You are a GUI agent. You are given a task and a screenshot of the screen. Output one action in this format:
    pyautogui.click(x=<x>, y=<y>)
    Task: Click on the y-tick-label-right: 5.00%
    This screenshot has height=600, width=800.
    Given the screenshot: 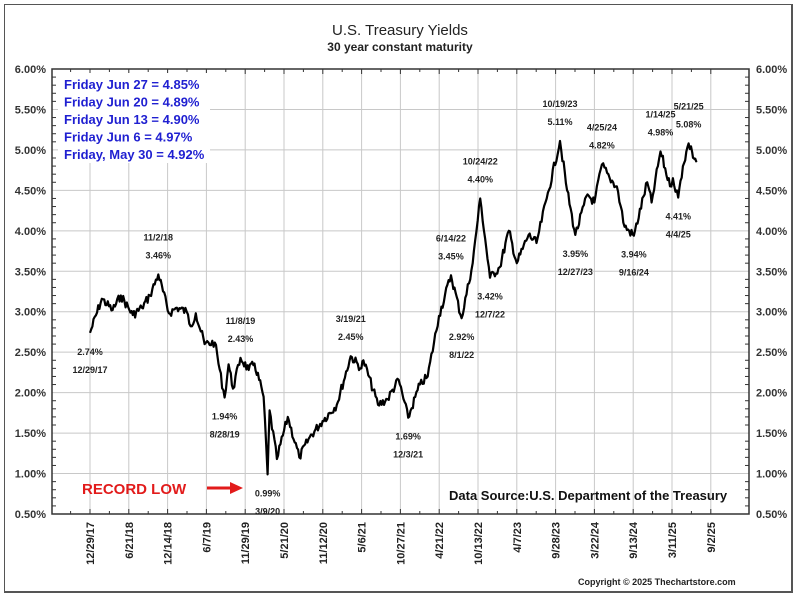 What is the action you would take?
    pyautogui.click(x=771, y=151)
    